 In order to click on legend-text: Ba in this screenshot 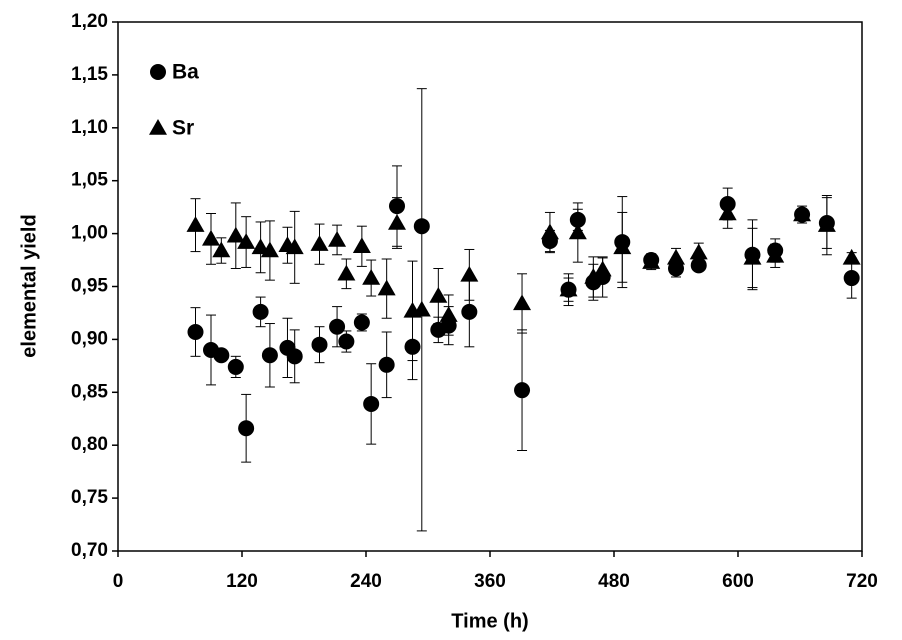, I will do `click(185, 72)`.